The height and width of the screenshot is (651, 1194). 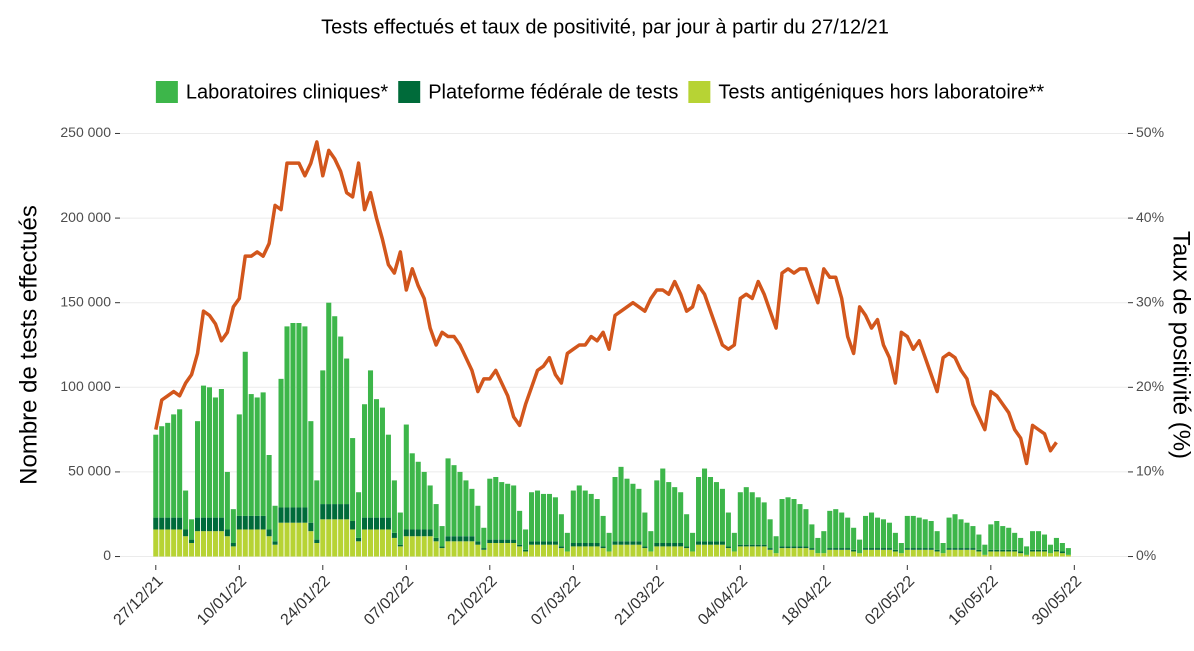 What do you see at coordinates (553, 92) in the screenshot?
I see `legend-label: Plateforme fédérale de tests` at bounding box center [553, 92].